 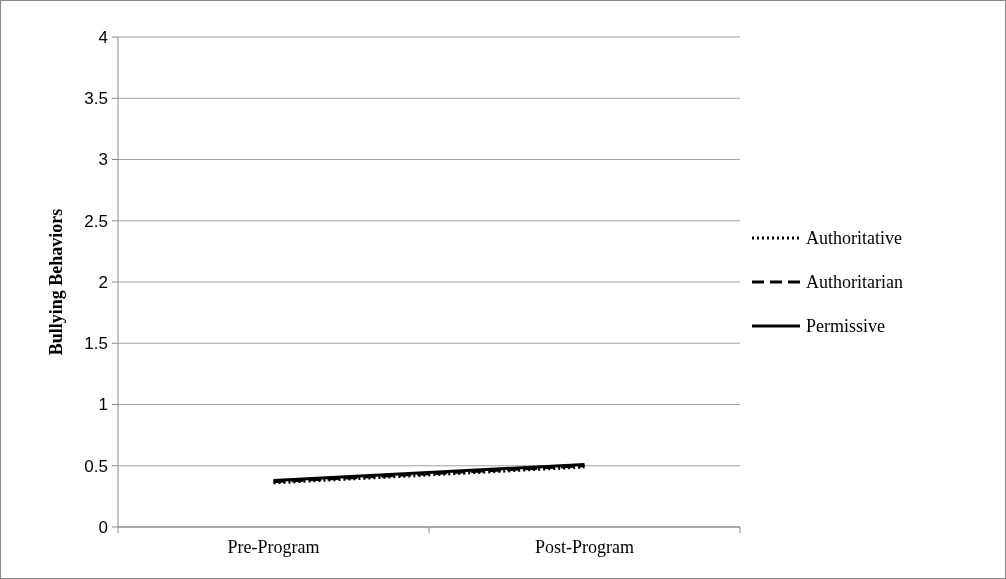 I want to click on y-tick-label: 4, so click(x=103, y=37).